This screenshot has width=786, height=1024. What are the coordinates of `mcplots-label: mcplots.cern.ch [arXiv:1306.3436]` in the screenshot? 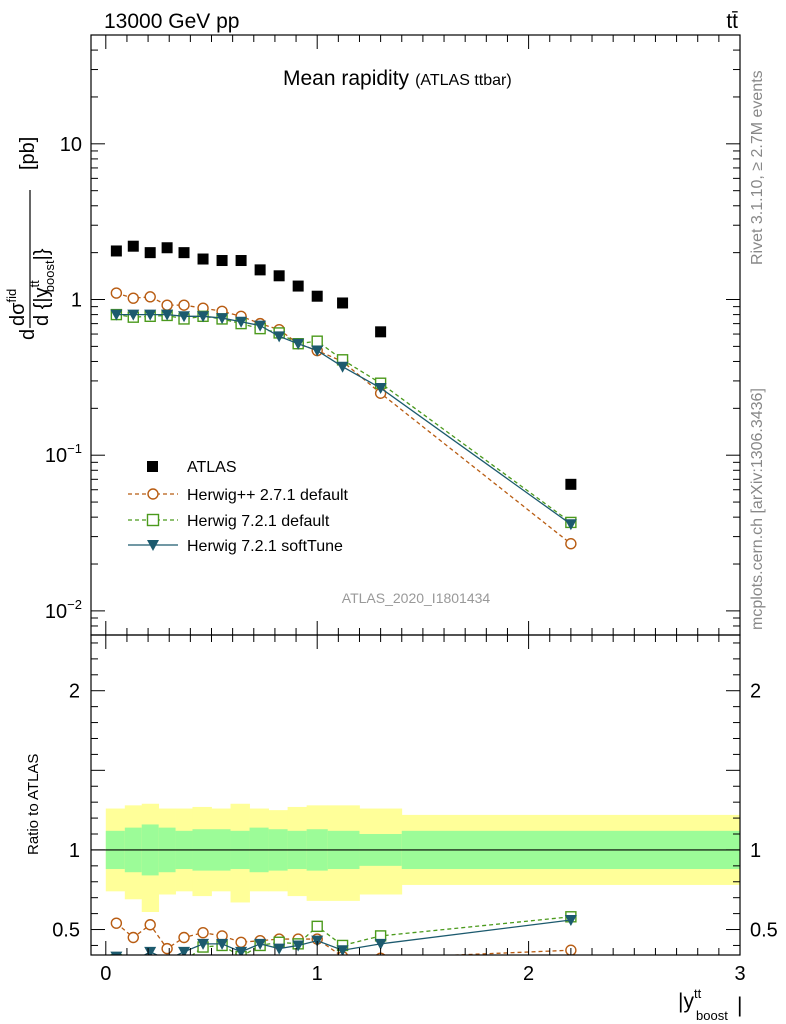 It's located at (757, 509).